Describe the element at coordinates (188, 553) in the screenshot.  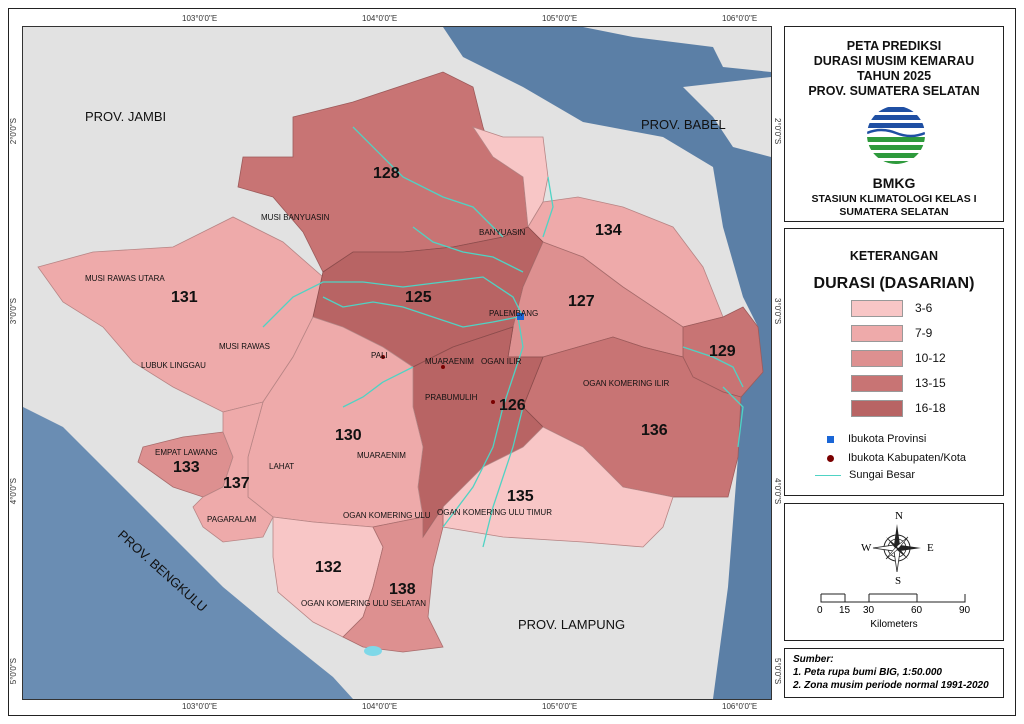
I see `sea-southwest` at that location.